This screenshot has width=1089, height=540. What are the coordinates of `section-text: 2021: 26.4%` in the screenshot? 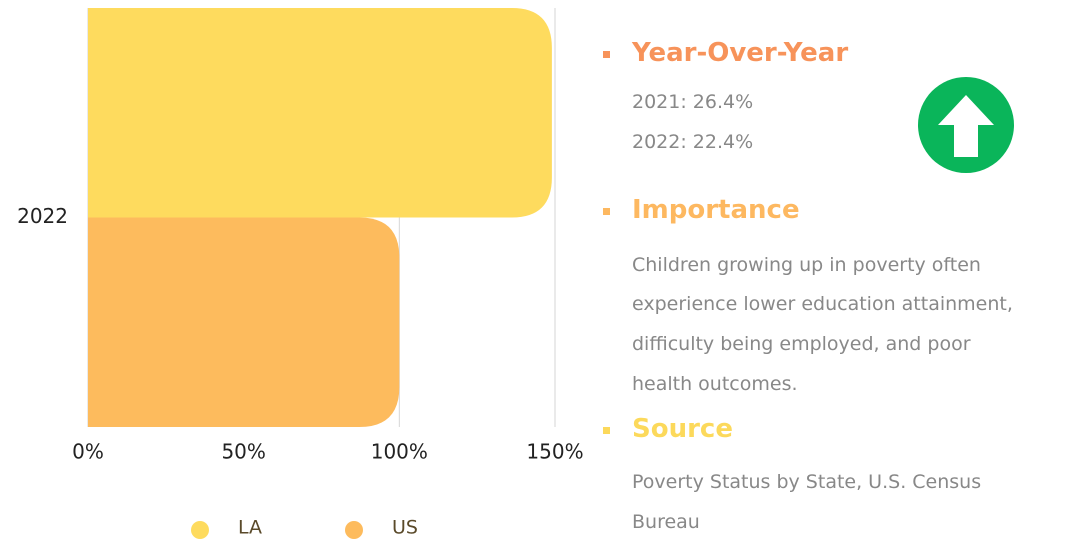 It's located at (693, 102).